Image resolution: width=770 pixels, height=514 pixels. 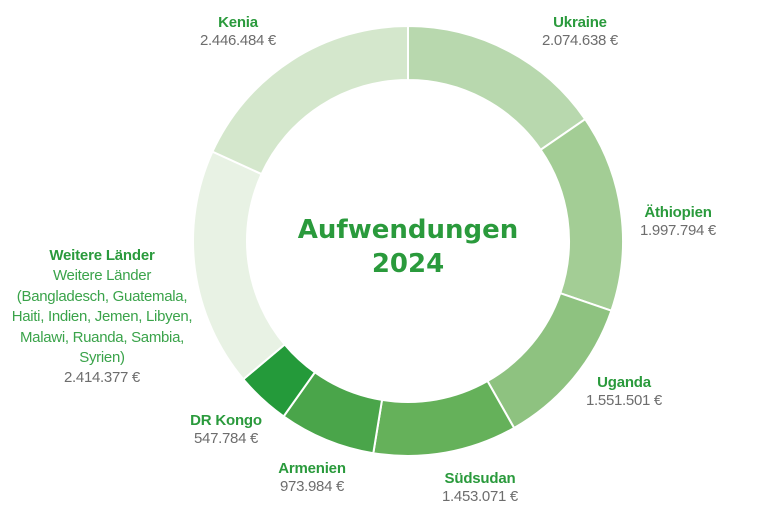 What do you see at coordinates (102, 296) in the screenshot?
I see `label-desc-2: (Bangladesch, Guatemala,` at bounding box center [102, 296].